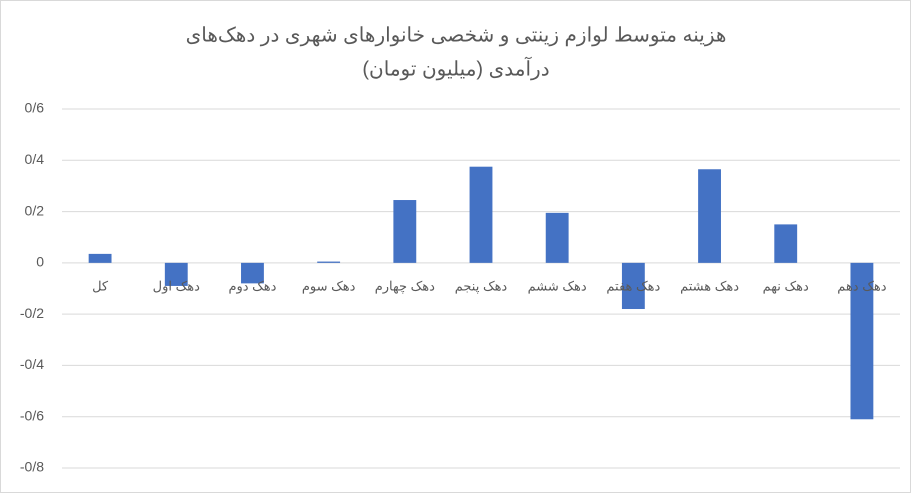  What do you see at coordinates (786, 286) in the screenshot?
I see `x-tick-label: دهک نهم` at bounding box center [786, 286].